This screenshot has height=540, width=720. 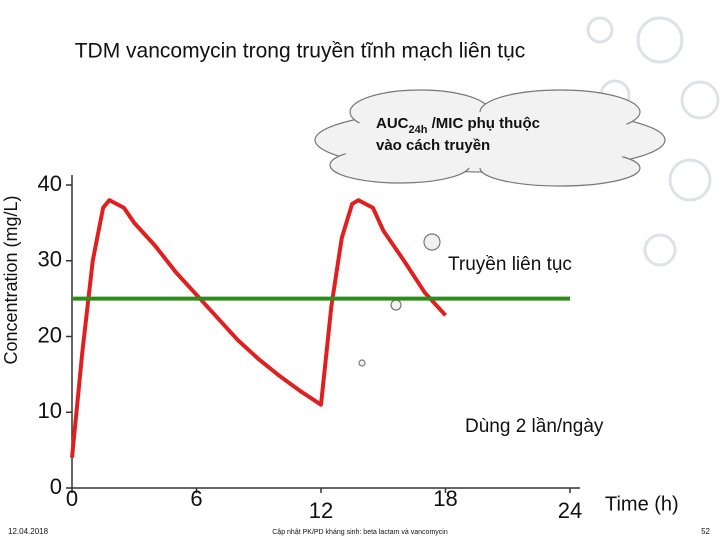 I want to click on footer-date: 12.04.2018, so click(x=28, y=531).